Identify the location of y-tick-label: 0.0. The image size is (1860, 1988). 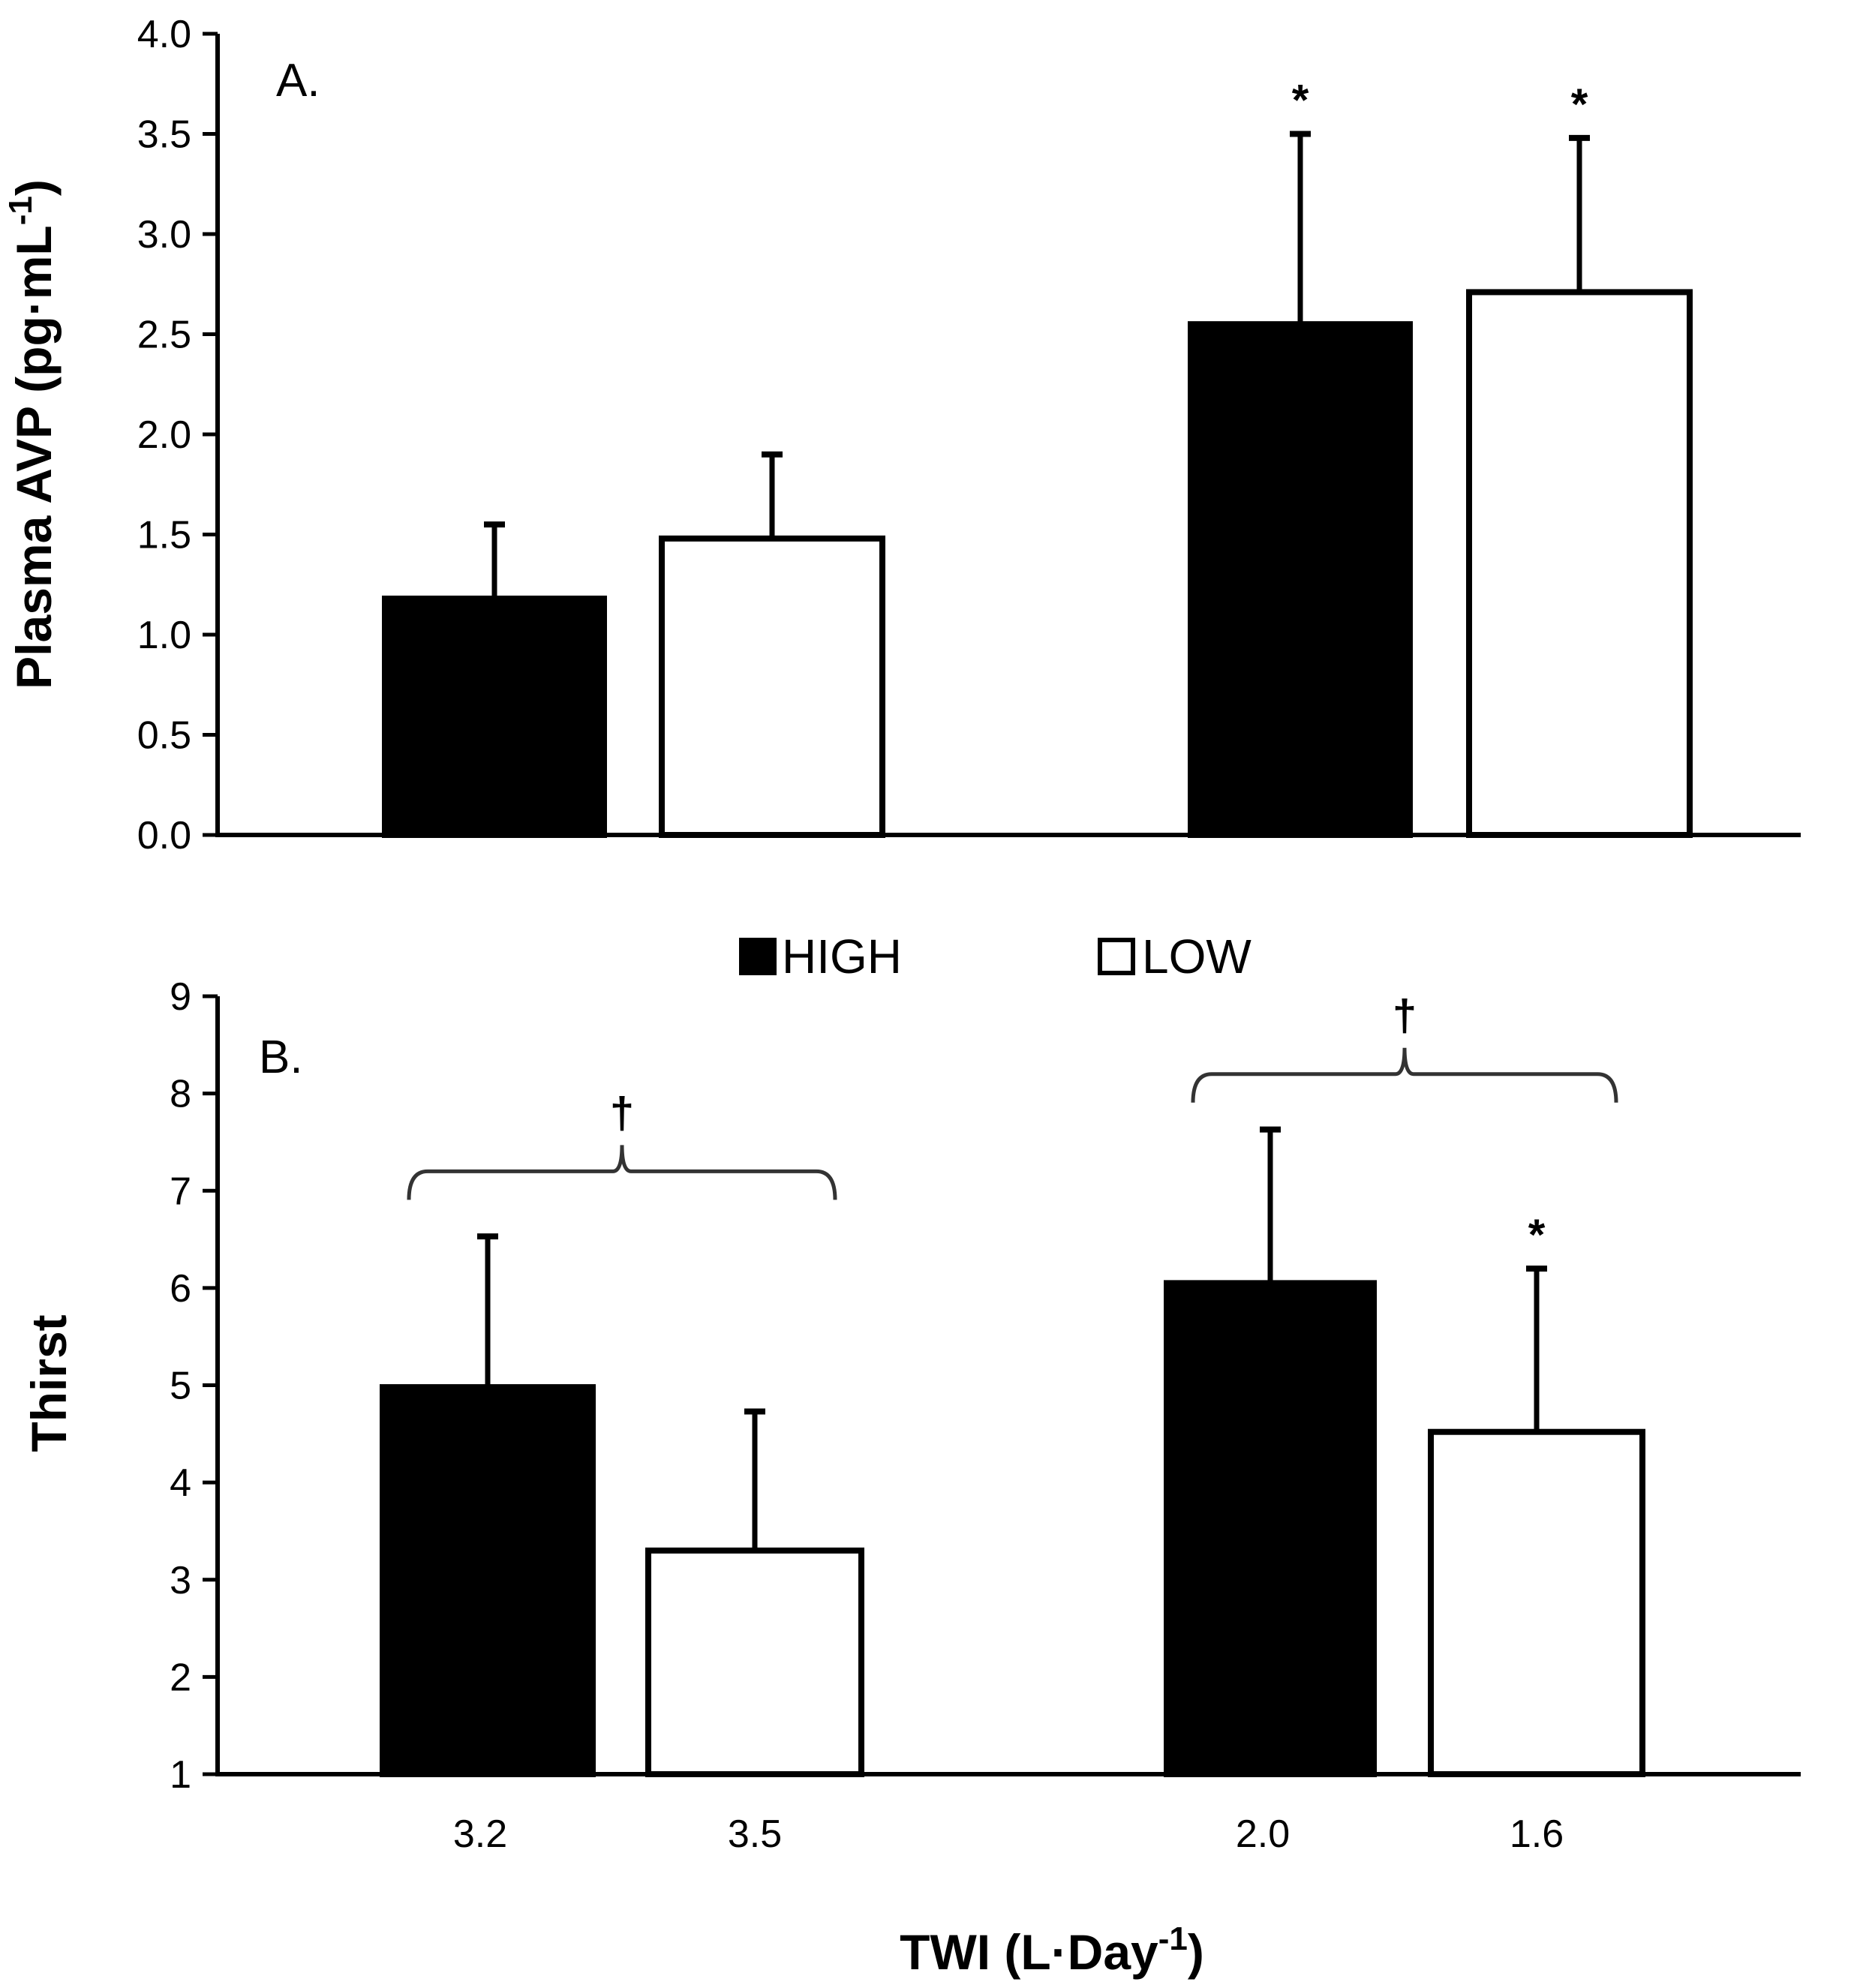
(164, 835).